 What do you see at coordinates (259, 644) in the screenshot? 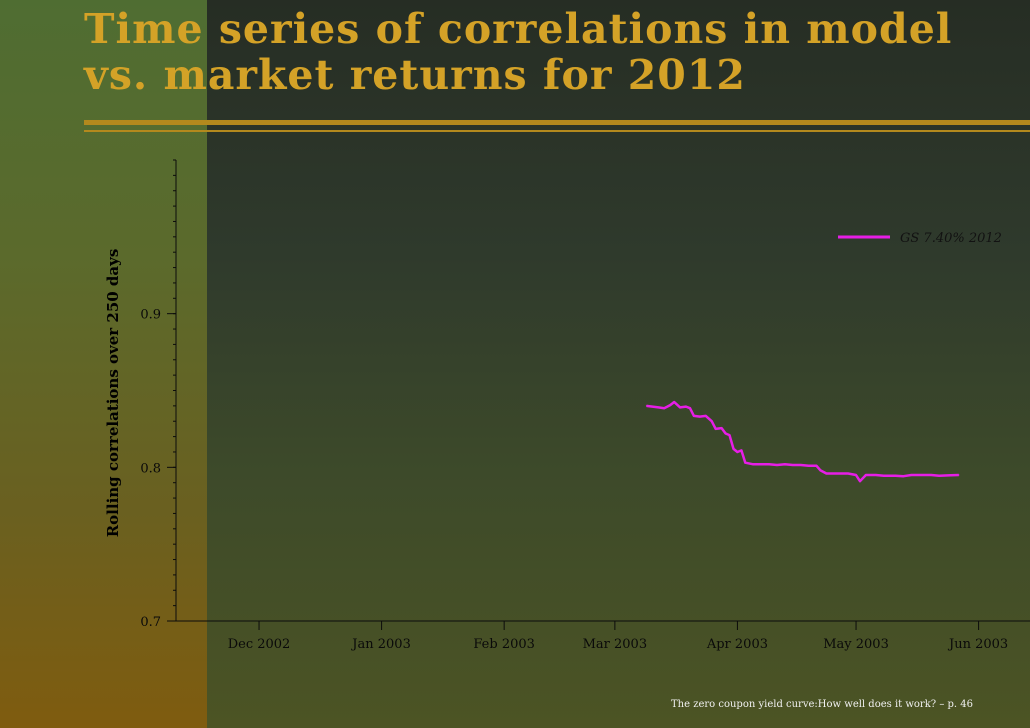
I see `x-tick-label: Dec 2002` at bounding box center [259, 644].